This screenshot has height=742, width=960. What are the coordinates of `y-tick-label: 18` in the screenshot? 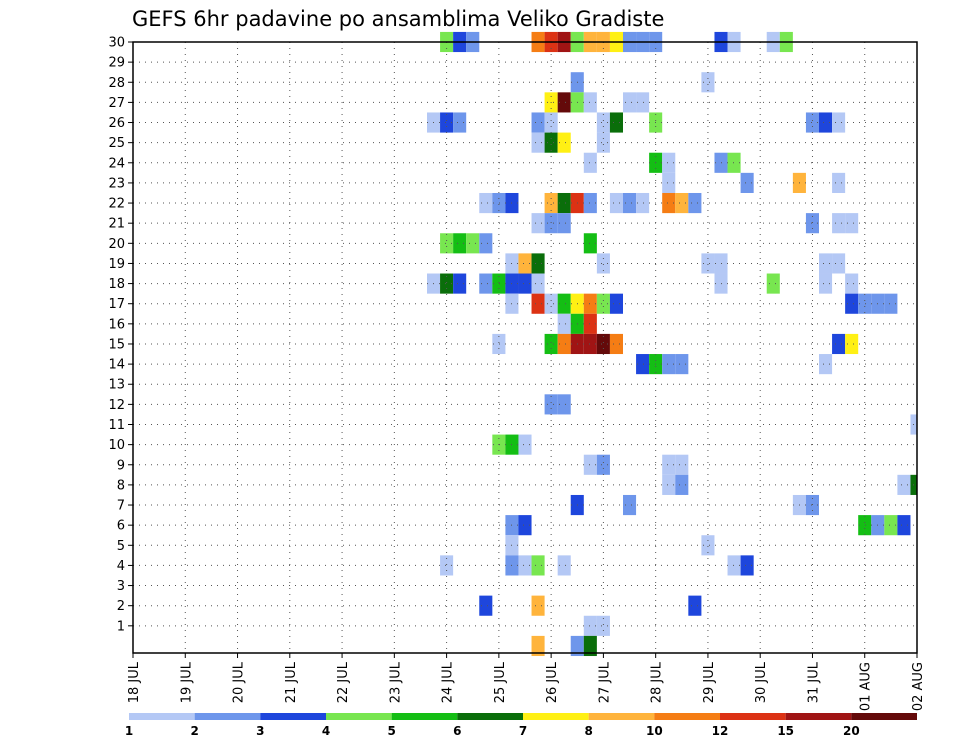 It's located at (116, 284).